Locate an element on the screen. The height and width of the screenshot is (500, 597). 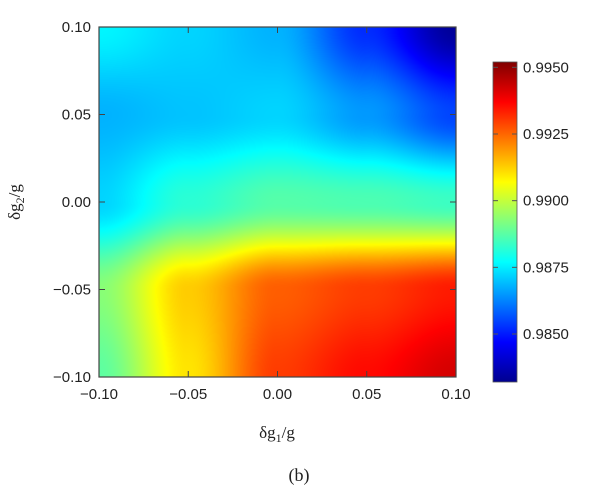
y-tick-label: 0.00 is located at coordinates (76, 202).